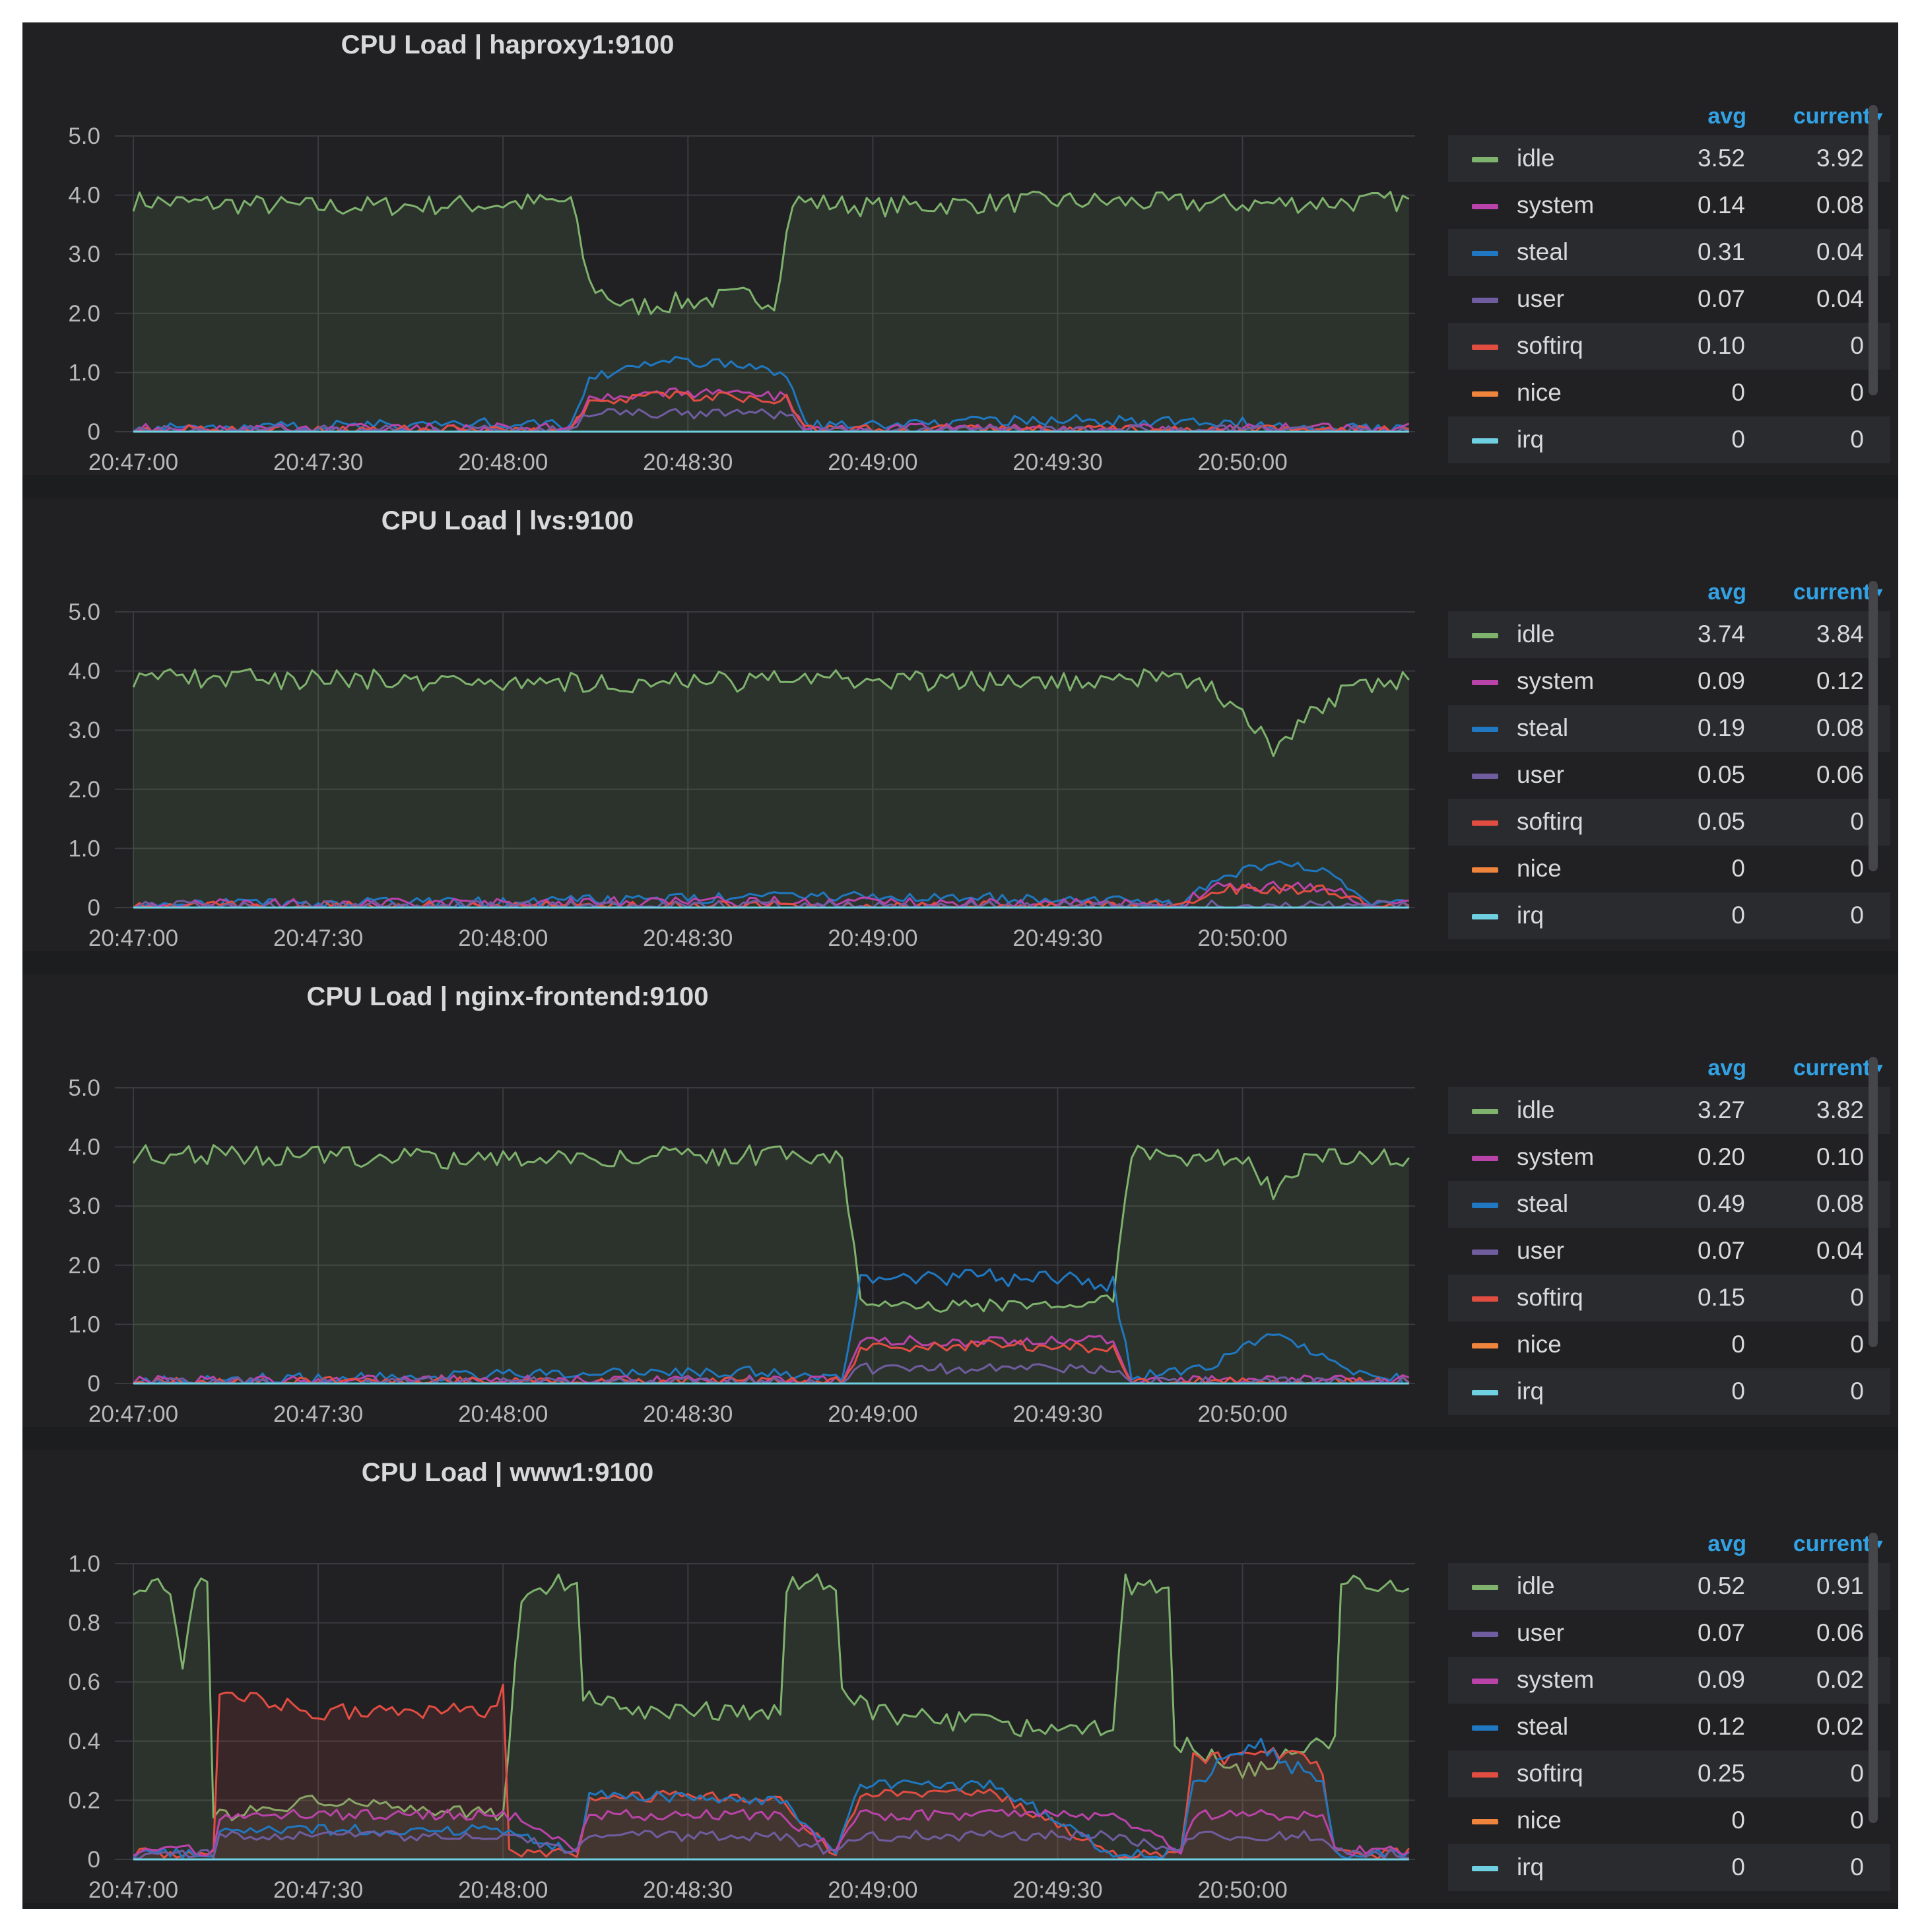  What do you see at coordinates (508, 520) in the screenshot?
I see `panel-title: CPU Load | lvs:9100` at bounding box center [508, 520].